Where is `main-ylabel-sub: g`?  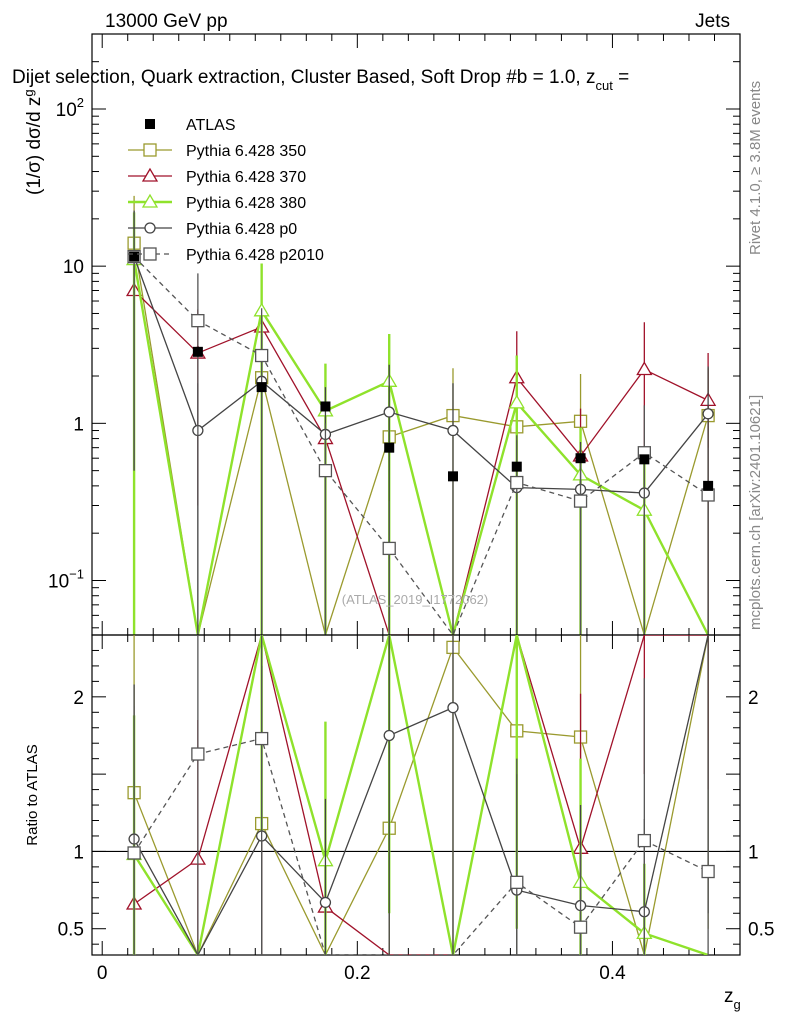 main-ylabel-sub: g is located at coordinates (28, 92).